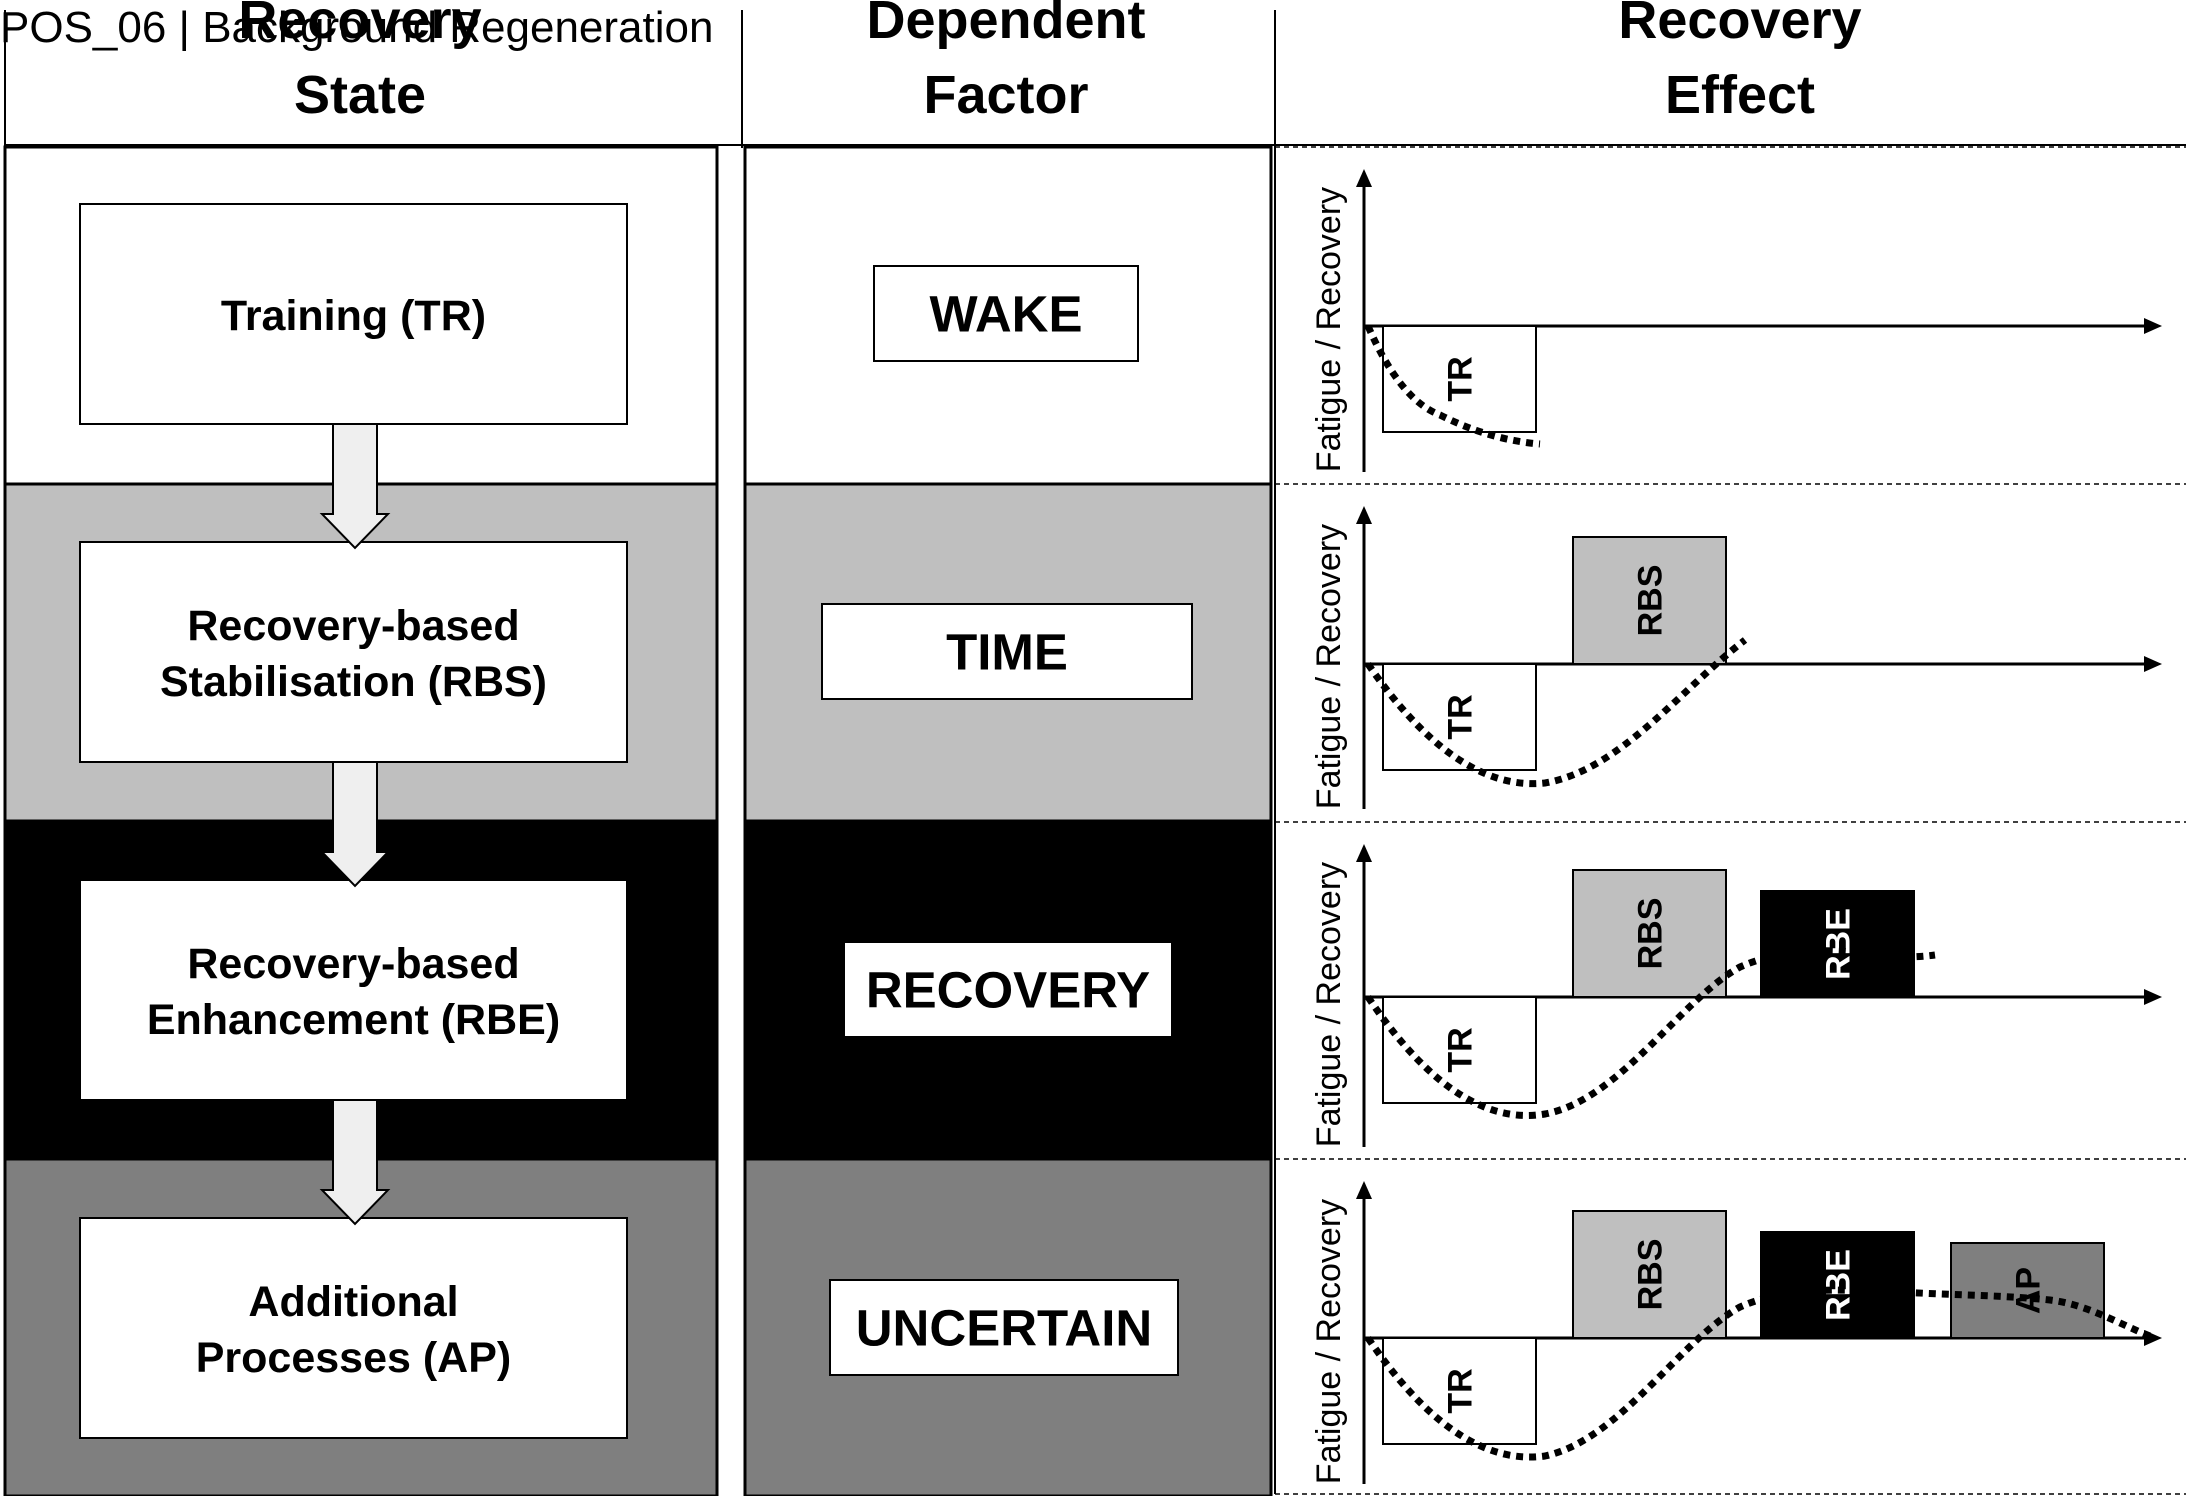 The height and width of the screenshot is (1501, 2190). What do you see at coordinates (359, 62) in the screenshot?
I see `header-recovery-state: Recovery State` at bounding box center [359, 62].